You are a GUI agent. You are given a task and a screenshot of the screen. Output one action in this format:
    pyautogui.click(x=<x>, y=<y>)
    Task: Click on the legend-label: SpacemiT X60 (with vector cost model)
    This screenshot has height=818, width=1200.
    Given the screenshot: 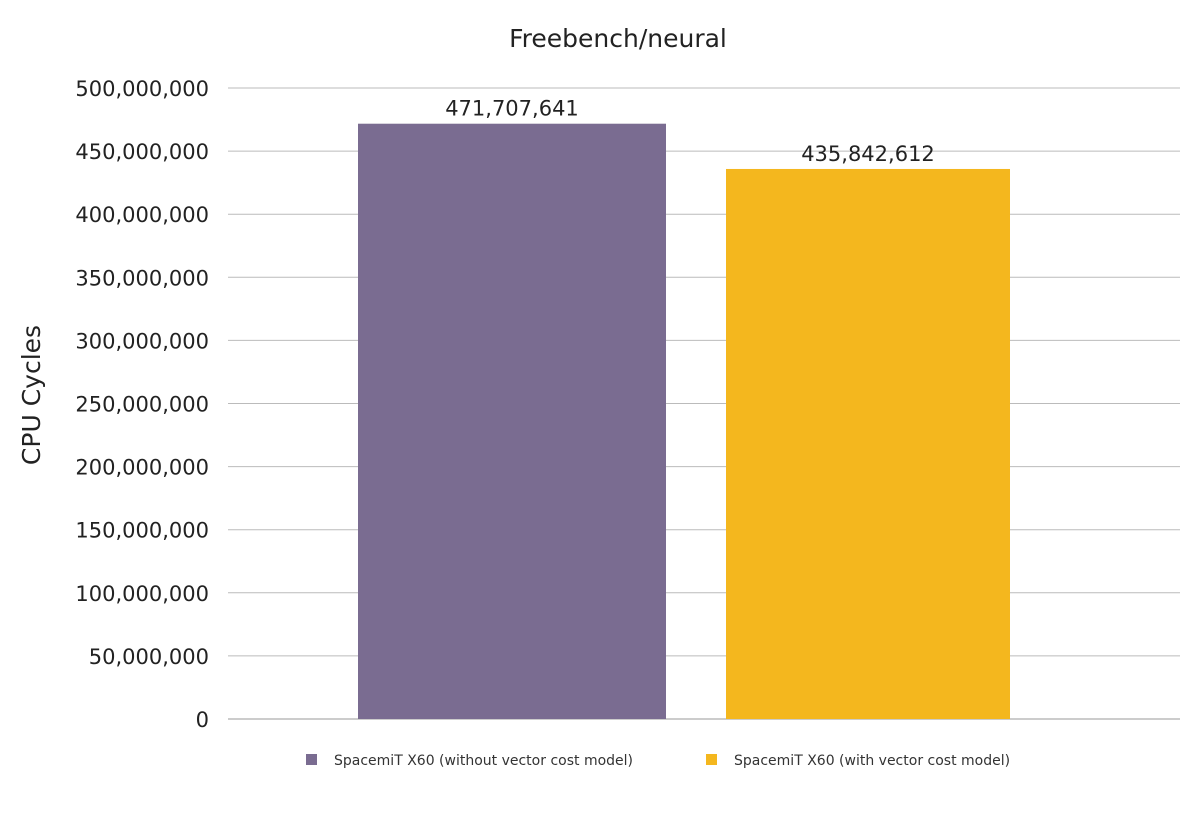 What is the action you would take?
    pyautogui.click(x=872, y=761)
    